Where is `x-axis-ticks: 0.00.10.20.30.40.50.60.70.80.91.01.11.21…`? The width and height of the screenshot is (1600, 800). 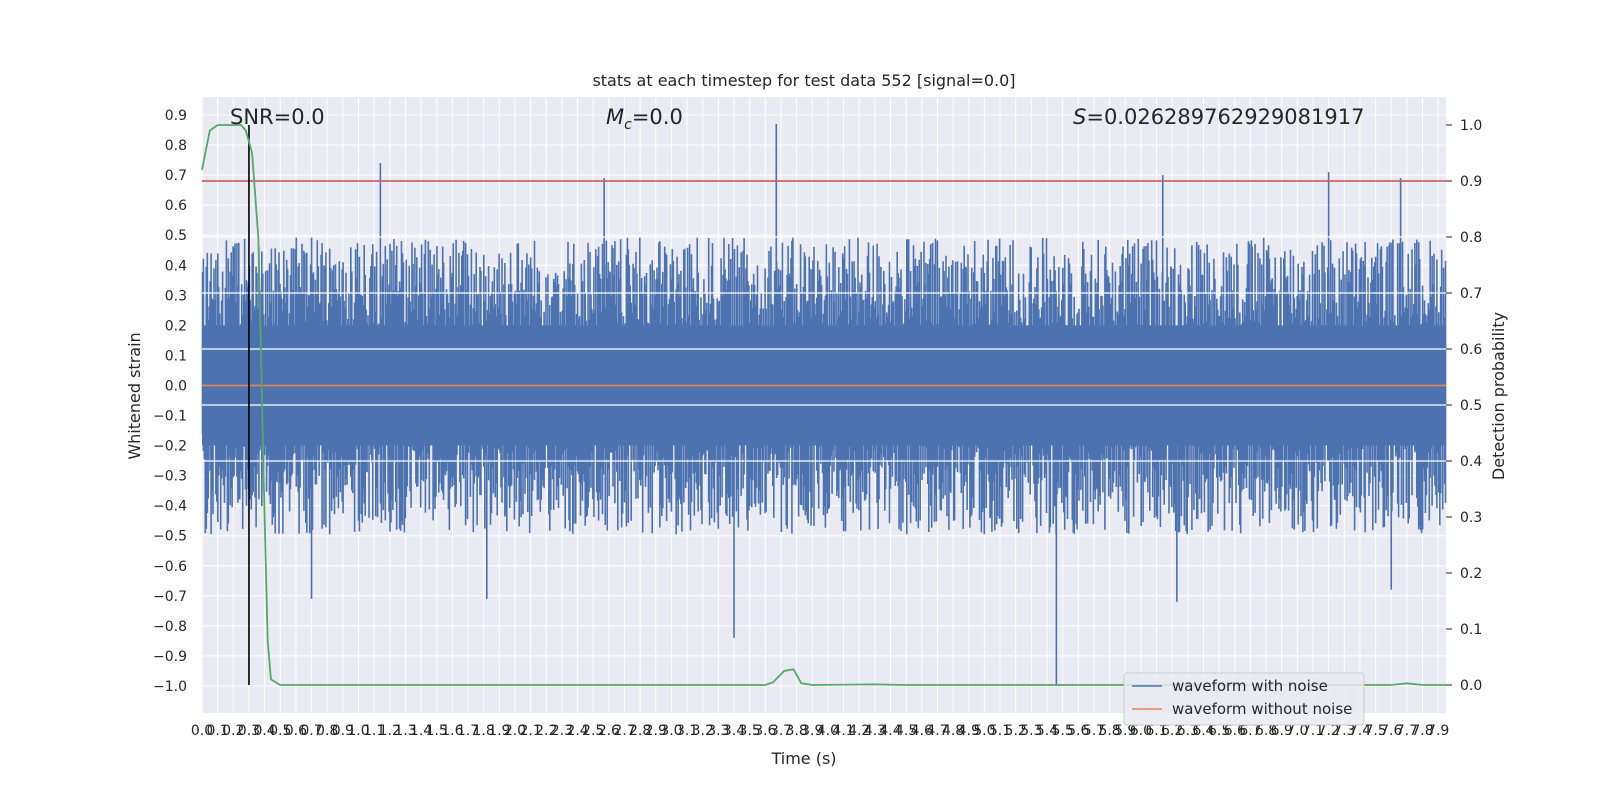 x-axis-ticks: 0.00.10.20.30.40.50.60.70.80.91.01.11.21… is located at coordinates (820, 731).